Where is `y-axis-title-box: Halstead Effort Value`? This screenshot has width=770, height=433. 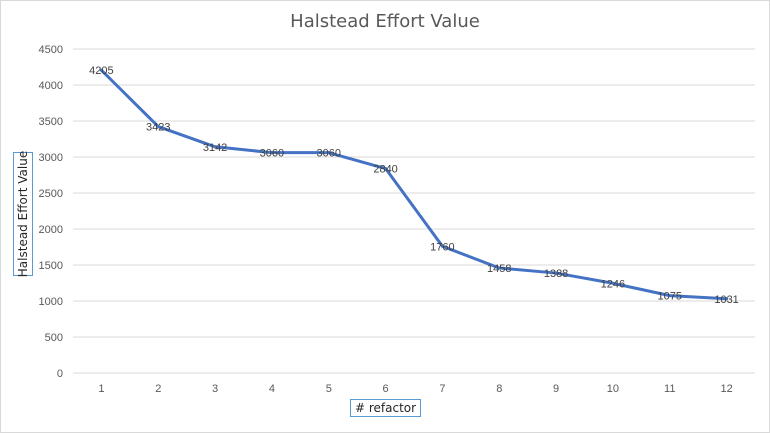
y-axis-title-box: Halstead Effort Value is located at coordinates (23, 214).